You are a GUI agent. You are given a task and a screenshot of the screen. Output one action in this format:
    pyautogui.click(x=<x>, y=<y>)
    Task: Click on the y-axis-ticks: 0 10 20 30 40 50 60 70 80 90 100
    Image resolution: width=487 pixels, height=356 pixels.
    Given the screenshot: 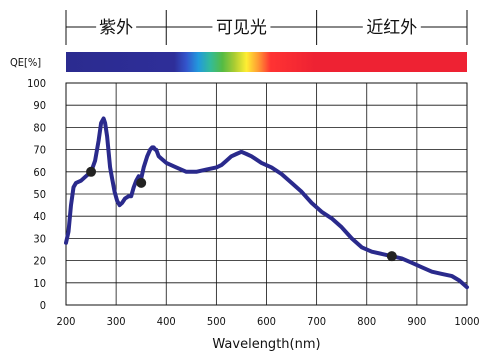 What is the action you would take?
    pyautogui.click(x=36, y=194)
    